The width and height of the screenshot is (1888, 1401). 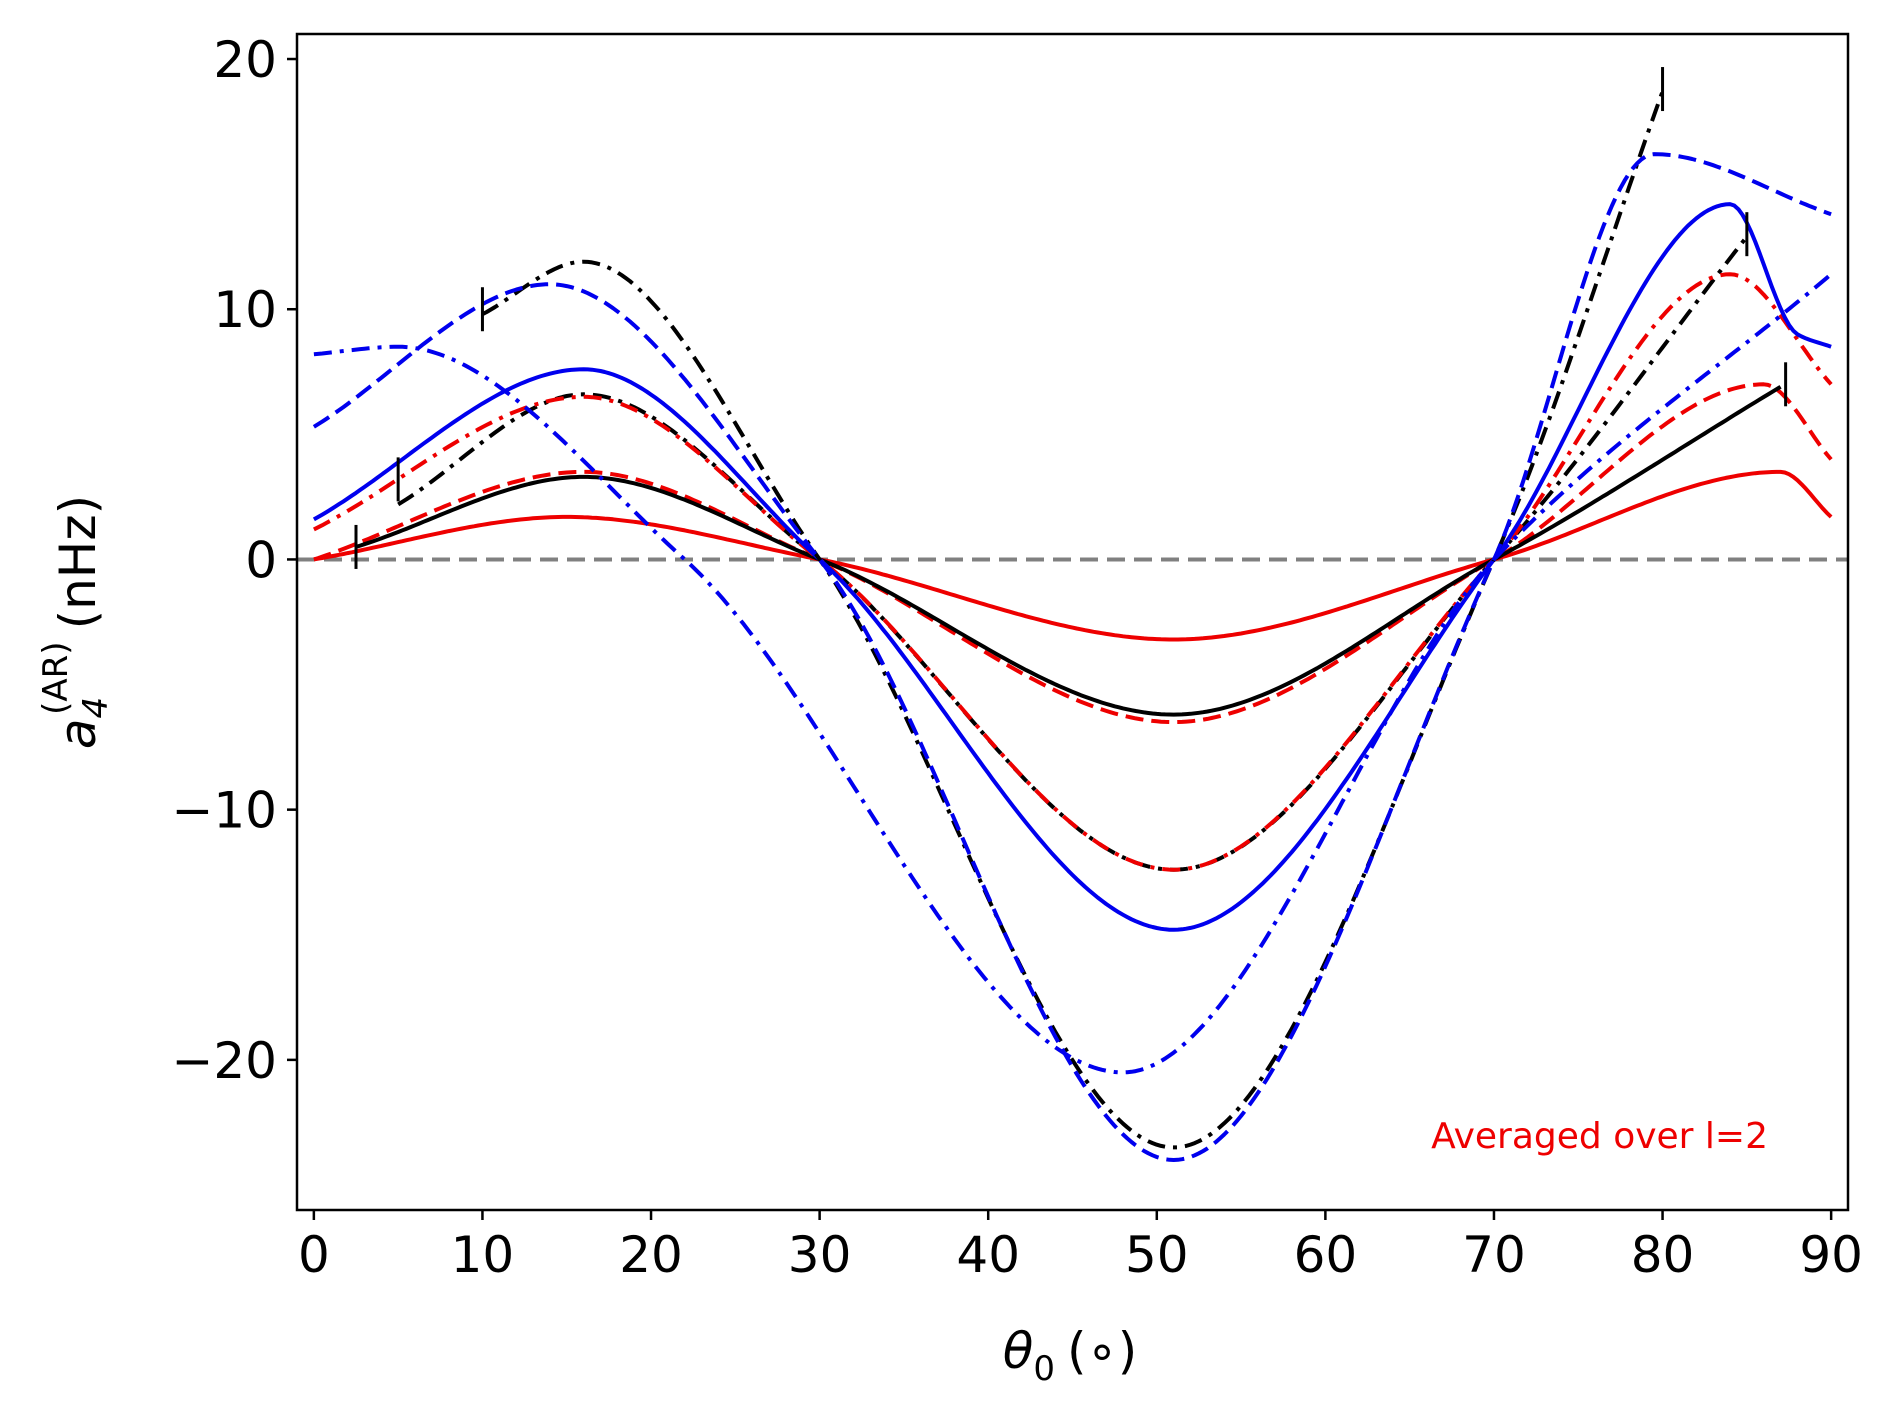 What do you see at coordinates (483, 1255) in the screenshot?
I see `x-tick-label: 10` at bounding box center [483, 1255].